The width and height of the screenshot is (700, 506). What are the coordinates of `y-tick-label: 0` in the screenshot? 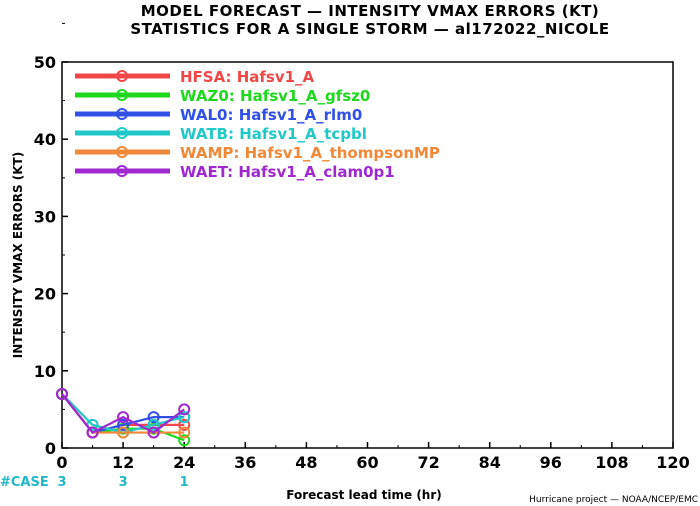 It's located at (50, 448).